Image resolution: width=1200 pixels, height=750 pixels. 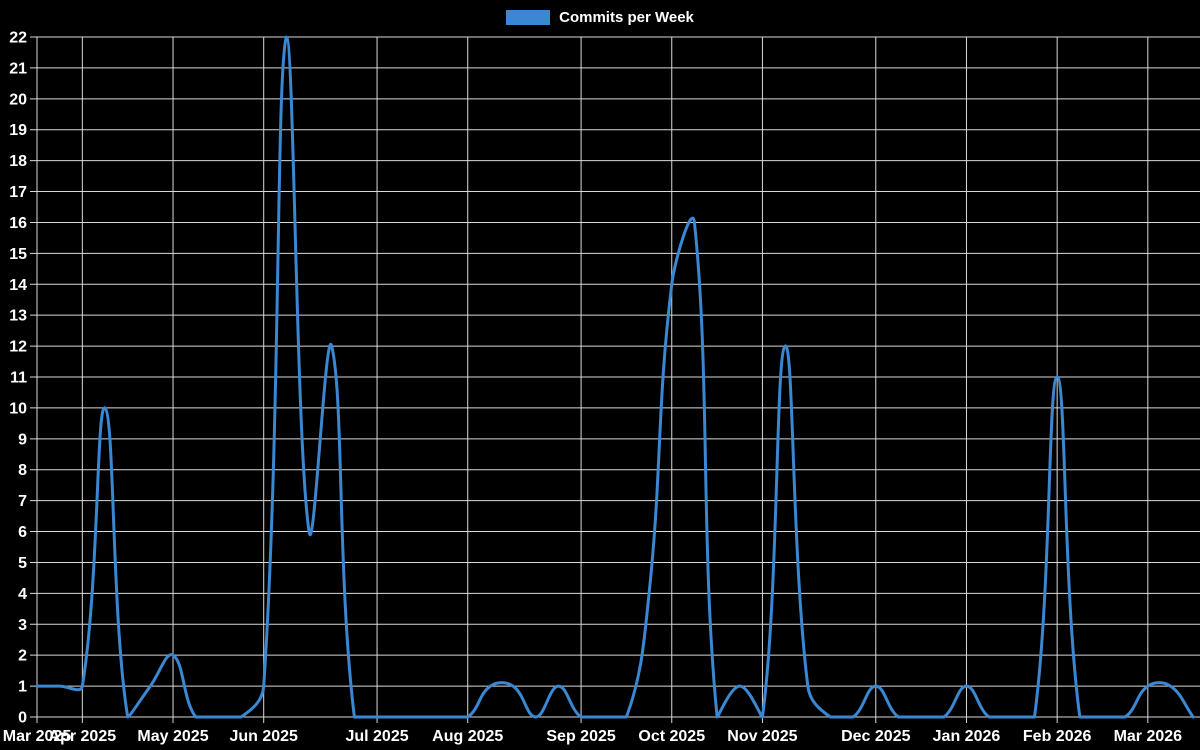 What do you see at coordinates (671, 736) in the screenshot?
I see `x-tick-label: Oct 2025` at bounding box center [671, 736].